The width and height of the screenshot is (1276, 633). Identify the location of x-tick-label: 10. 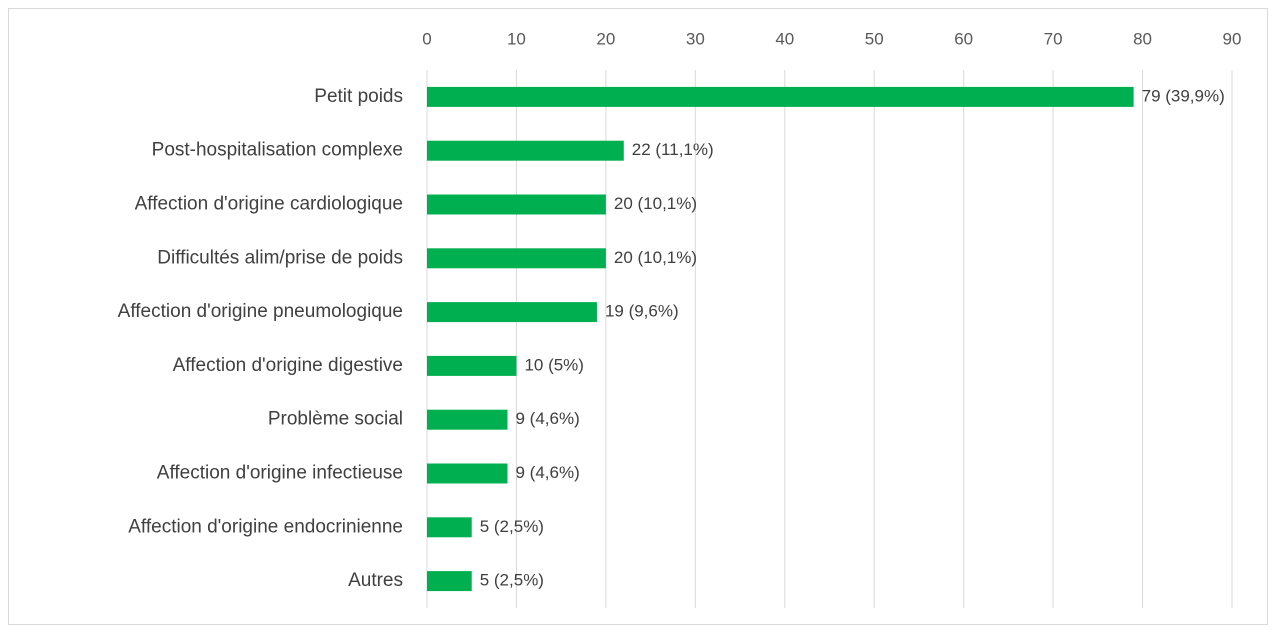
(516, 38).